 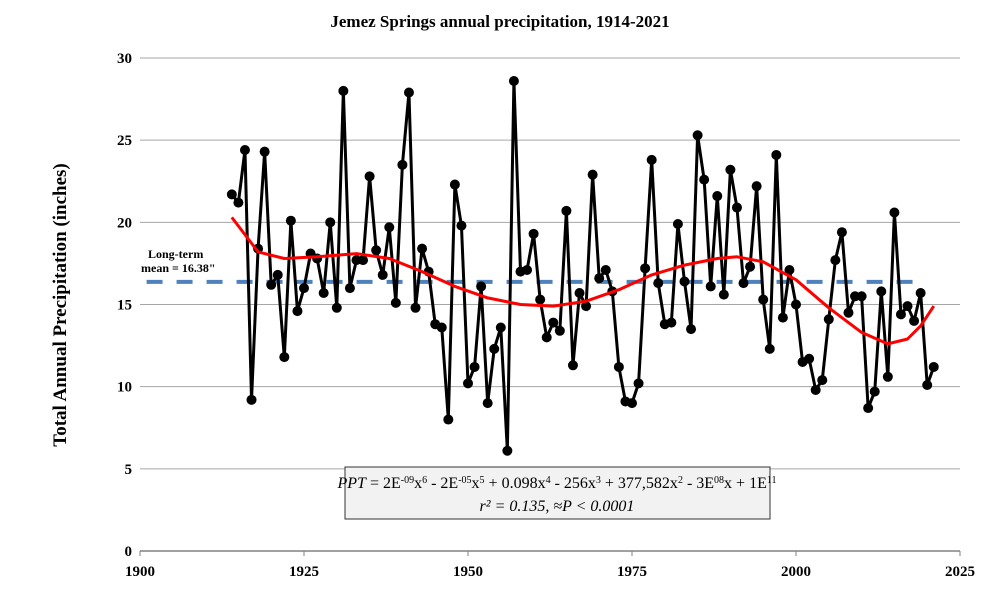 What do you see at coordinates (632, 572) in the screenshot?
I see `x-tick-label: 1975` at bounding box center [632, 572].